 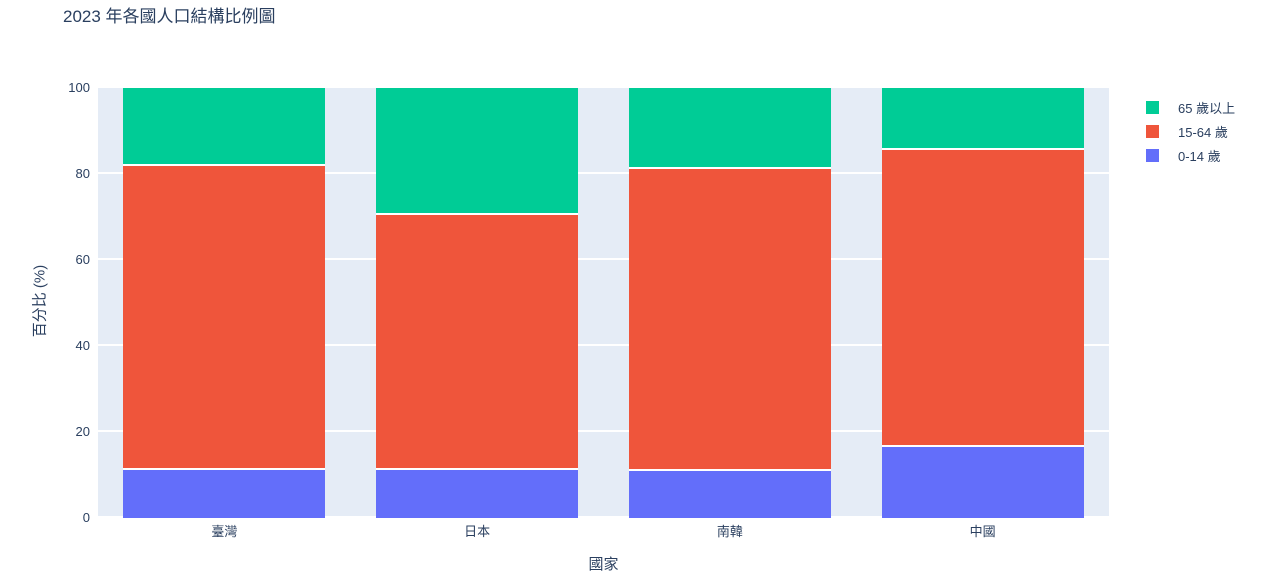 What do you see at coordinates (1199, 156) in the screenshot?
I see `legend-item-label: 0-14 歲` at bounding box center [1199, 156].